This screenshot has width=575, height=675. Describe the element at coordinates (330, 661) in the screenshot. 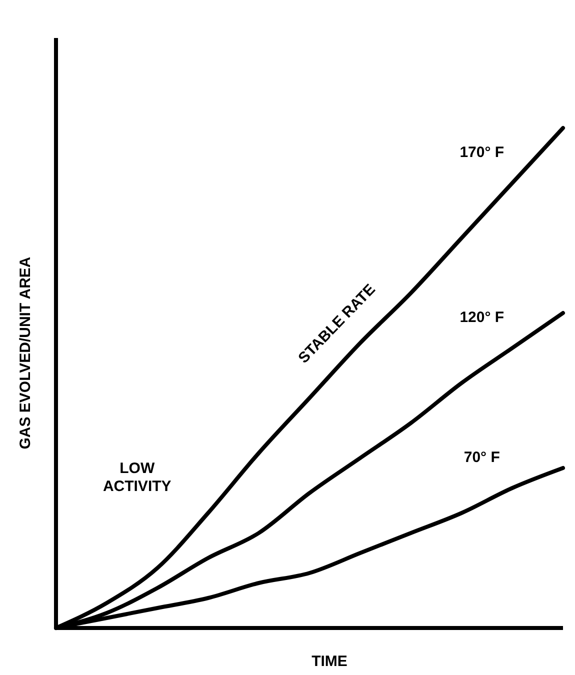

I see `x-axis-title: TIME` at that location.